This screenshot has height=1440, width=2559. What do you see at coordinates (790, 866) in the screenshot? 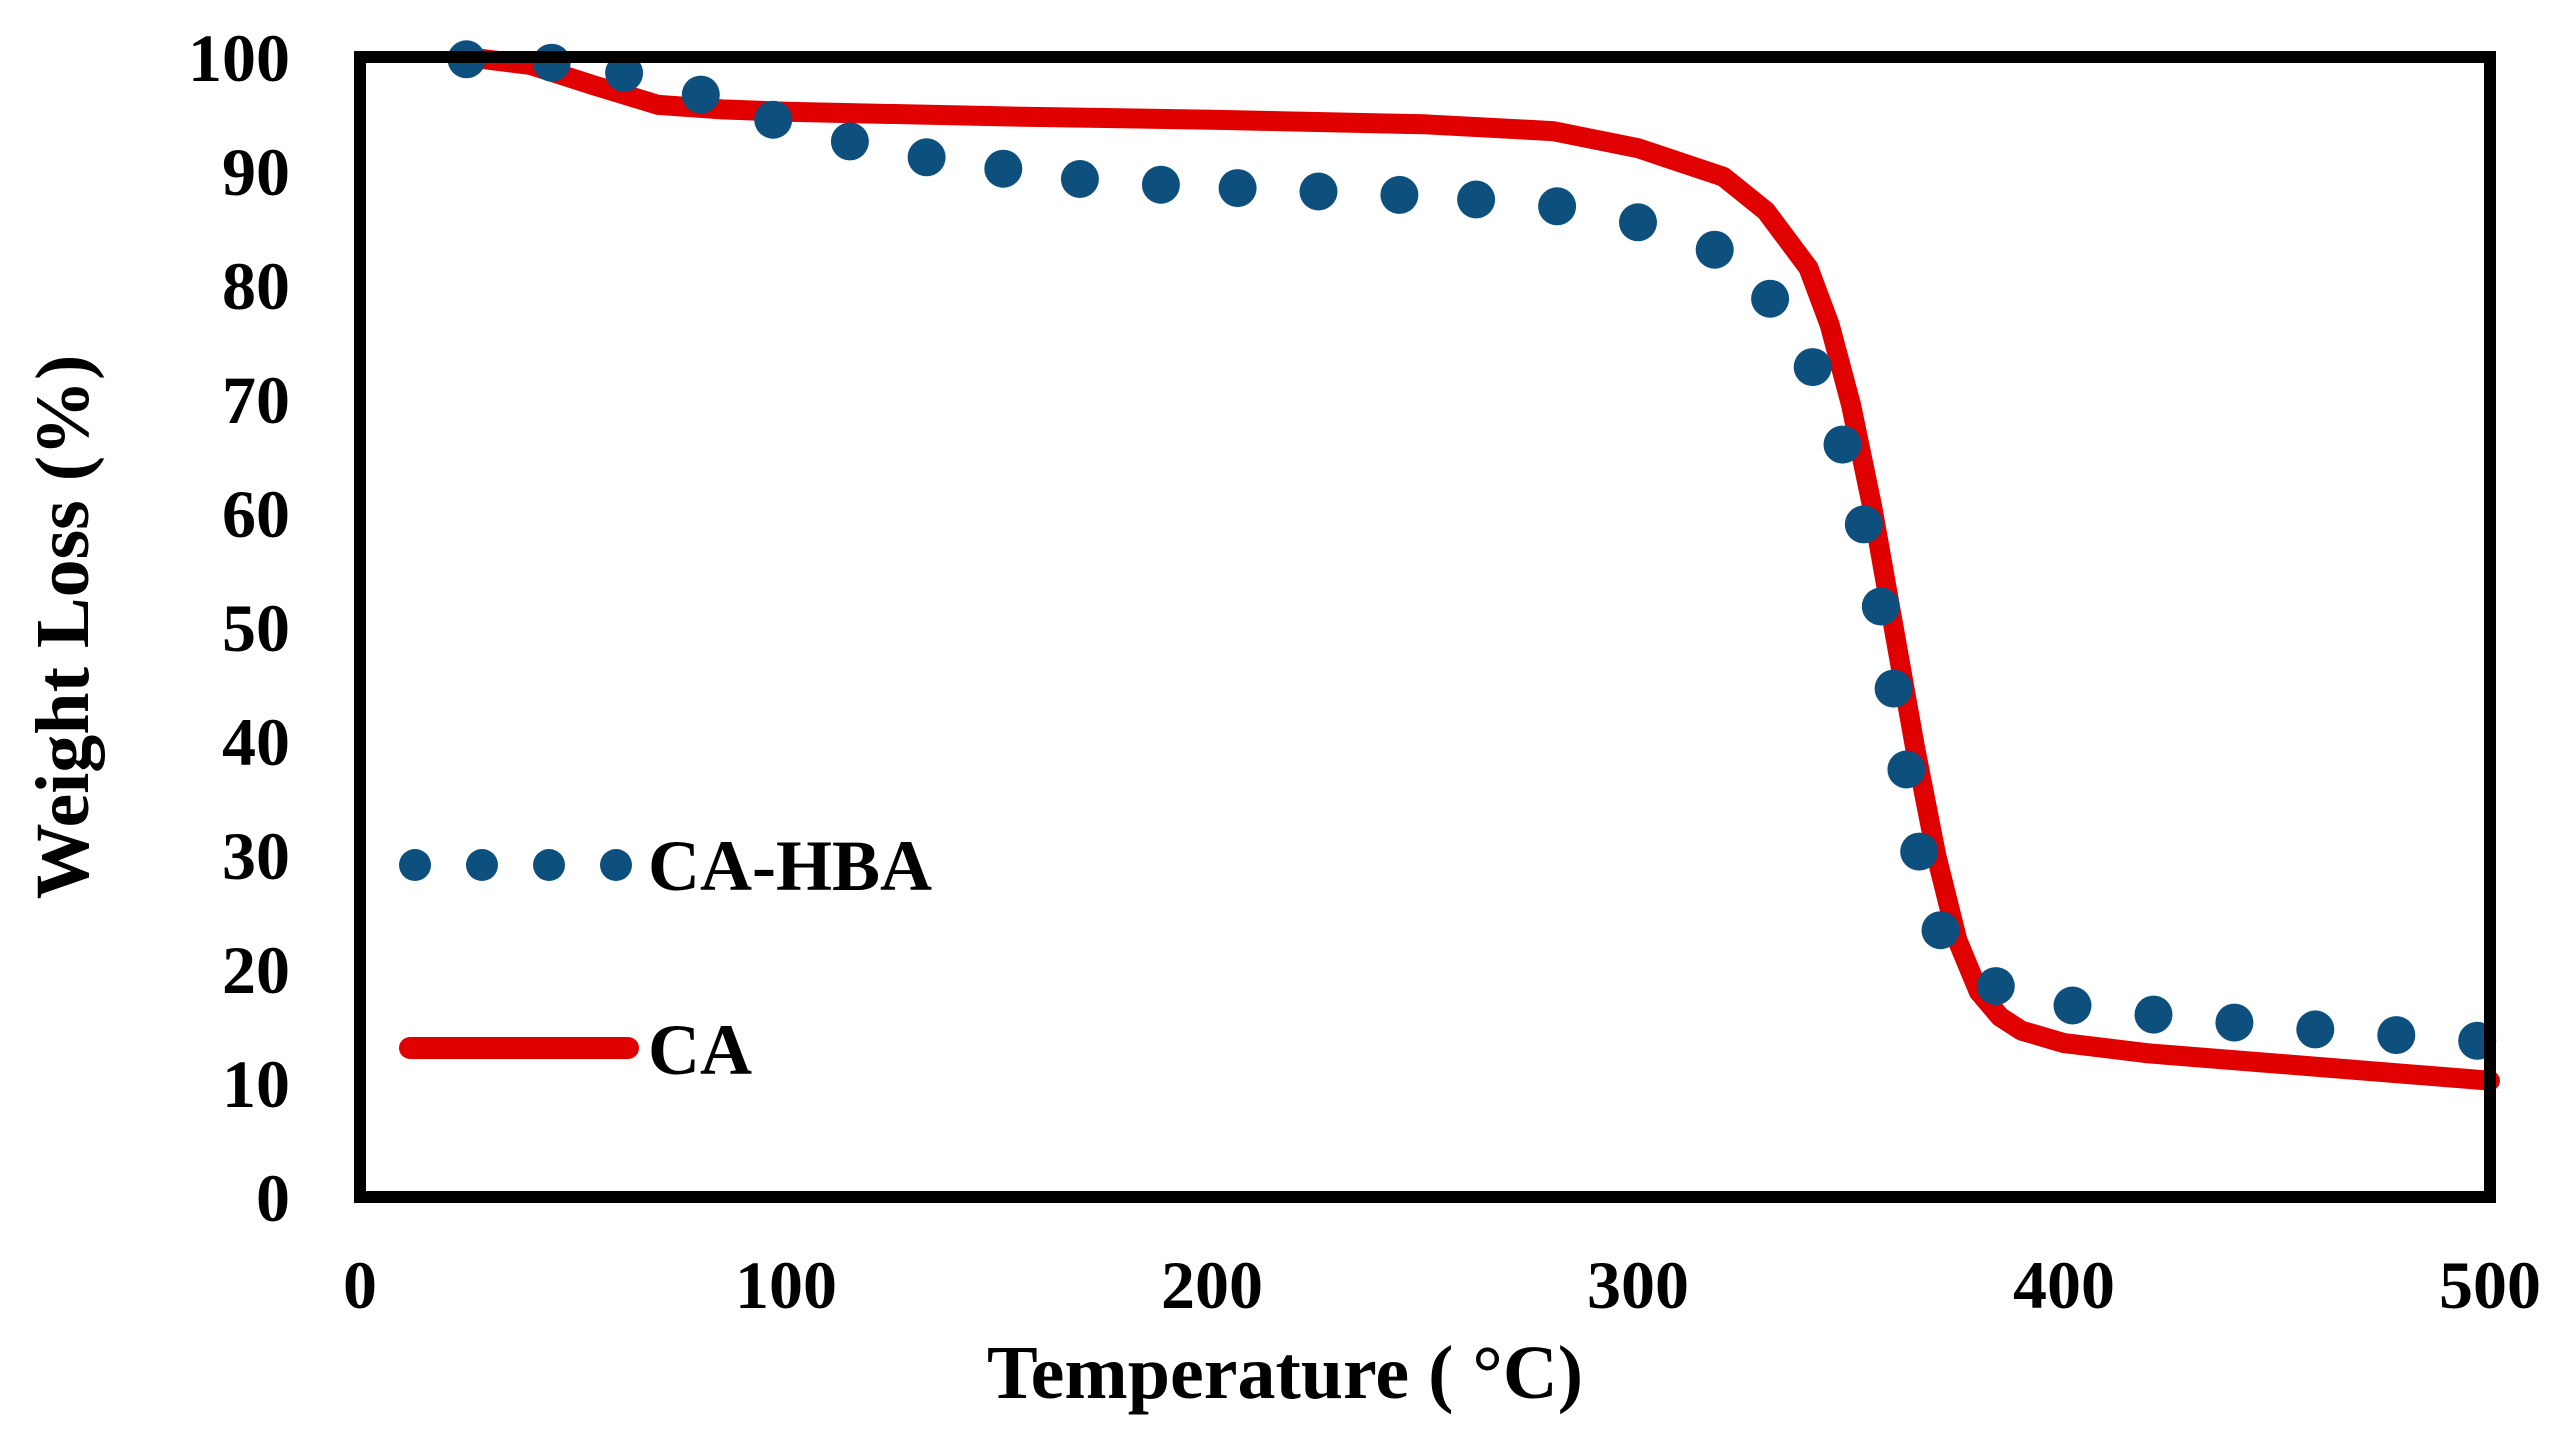
I see `legend-label: CA-HBA` at bounding box center [790, 866].